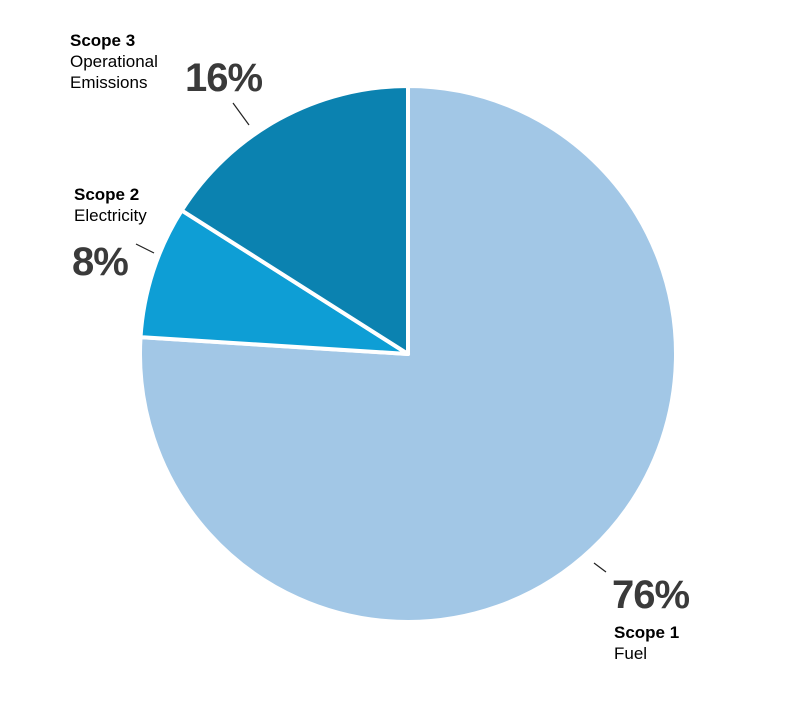 The image size is (798, 704). What do you see at coordinates (647, 632) in the screenshot?
I see `label-scope1-name: Scope 1` at bounding box center [647, 632].